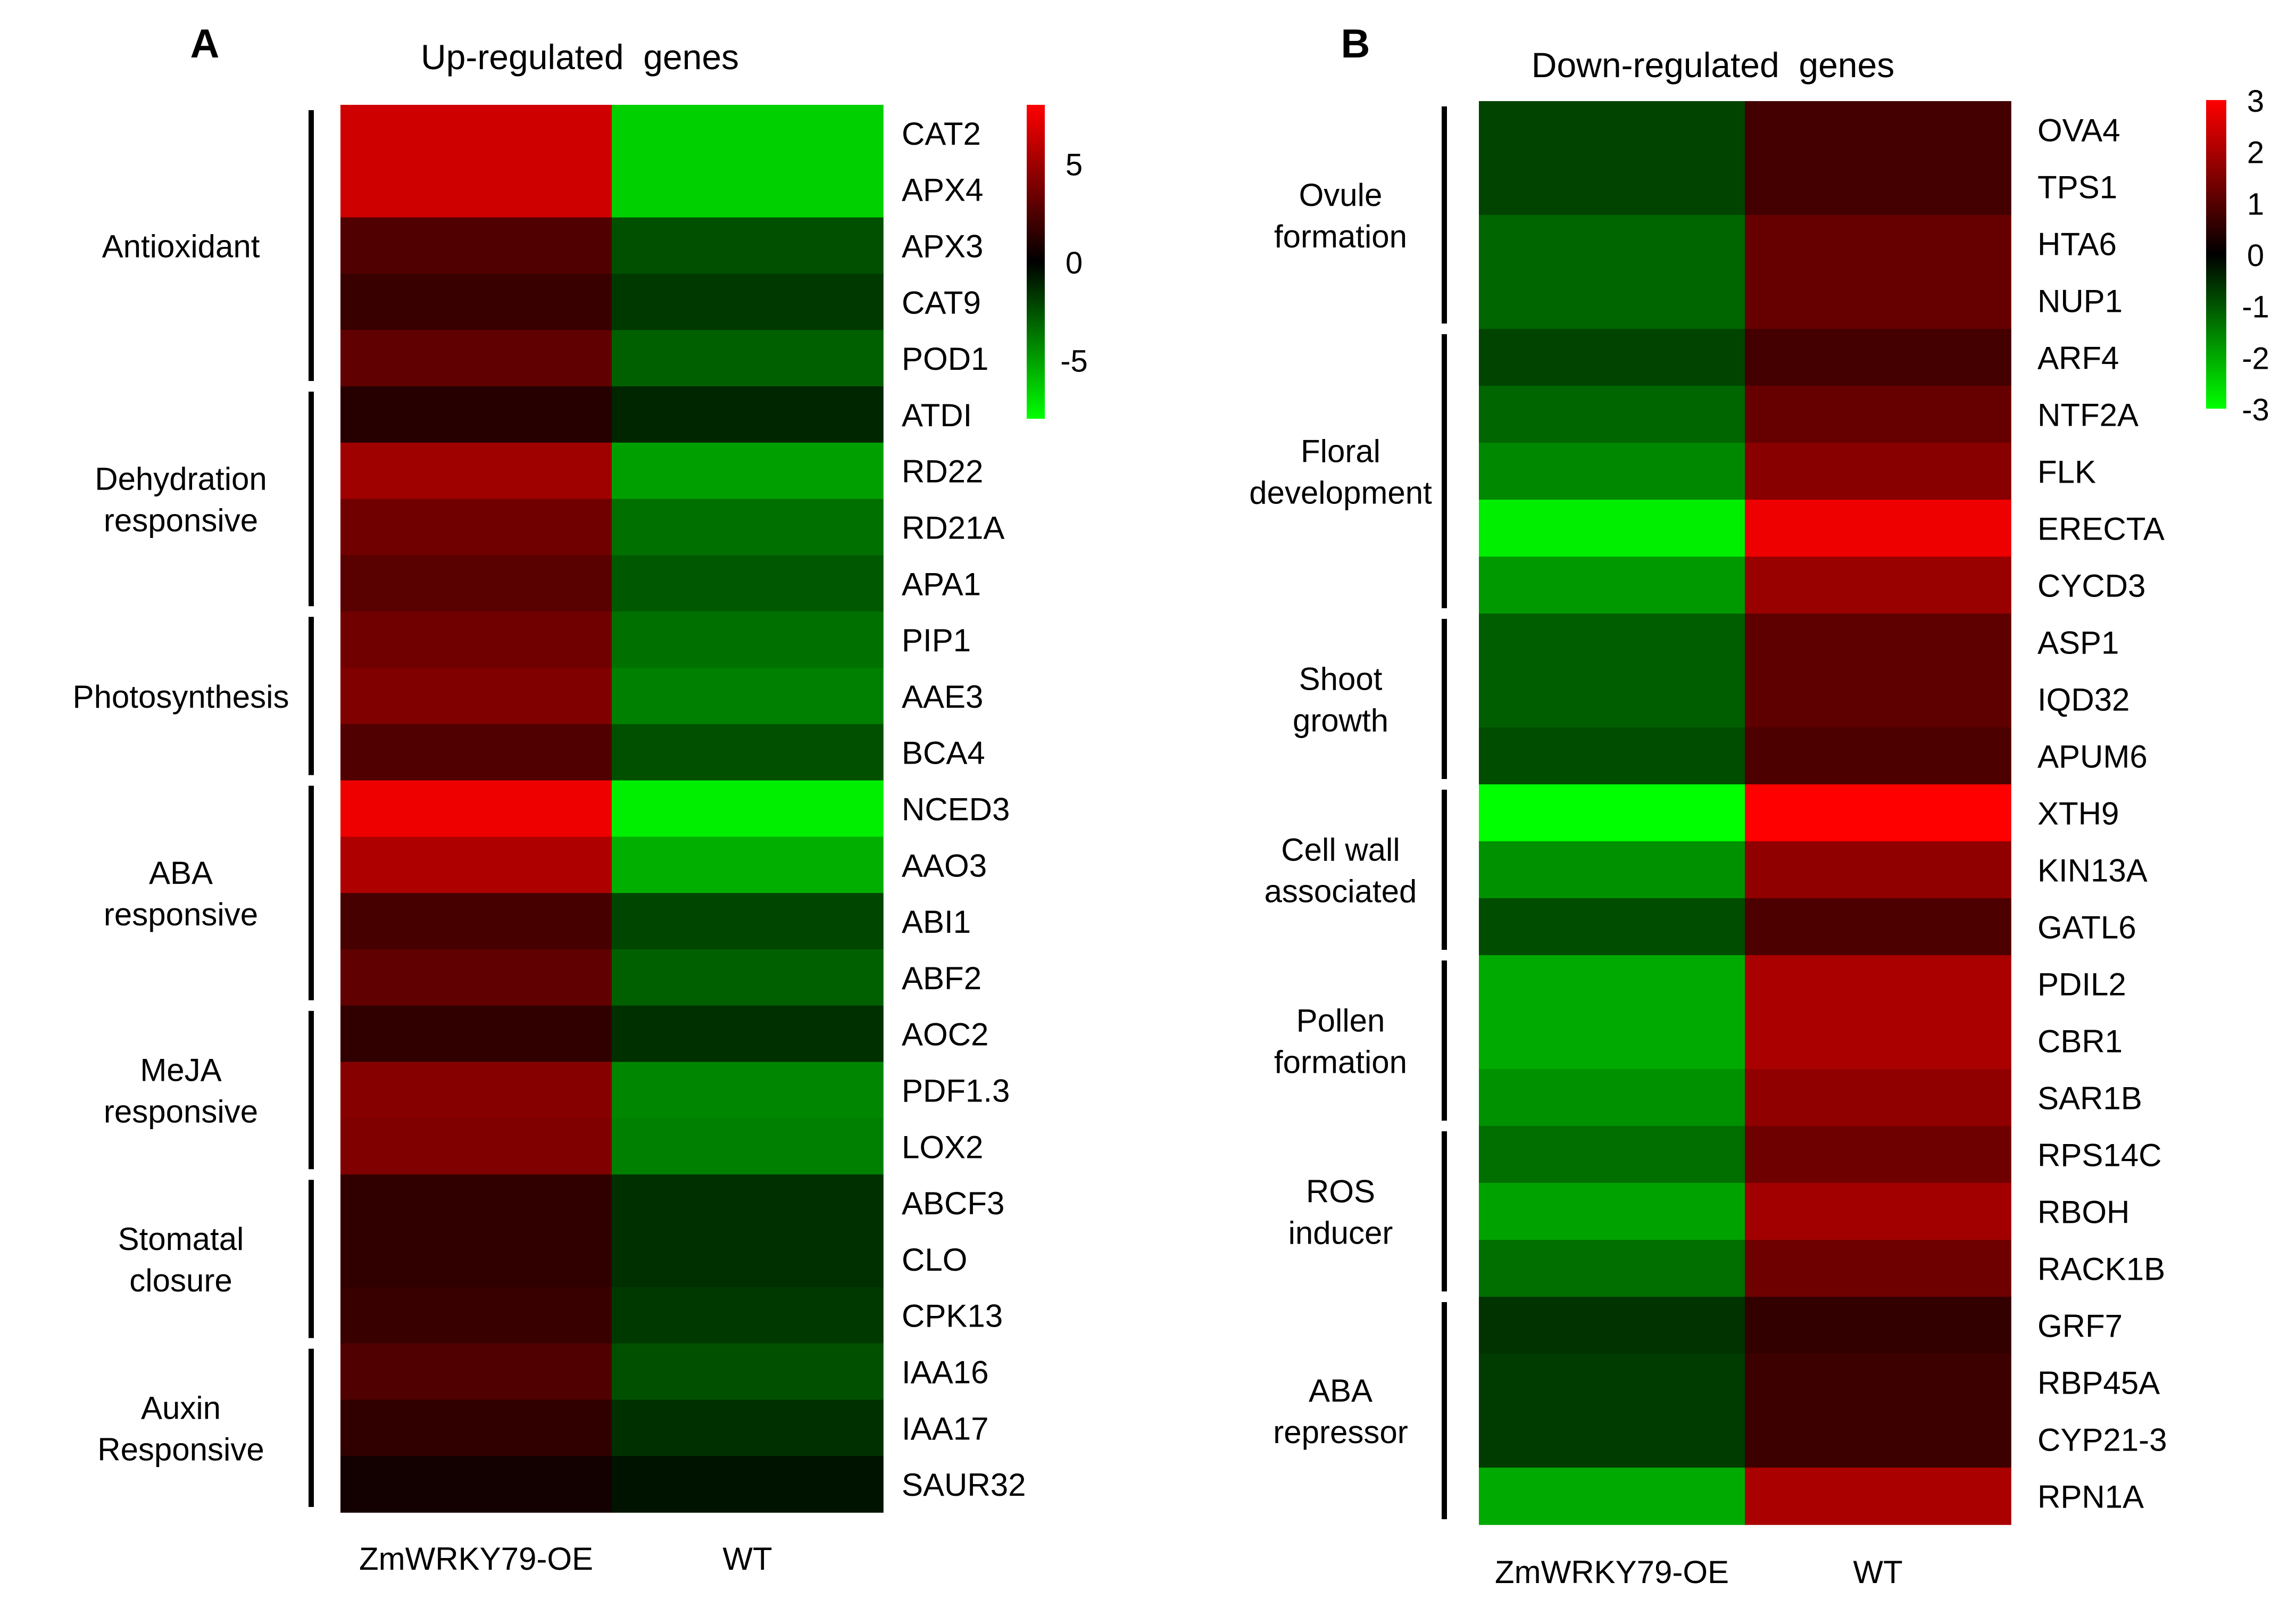 Image resolution: width=2296 pixels, height=1607 pixels. Describe the element at coordinates (2080, 1041) in the screenshot. I see `gene-label-cbr1: CBR1` at that location.